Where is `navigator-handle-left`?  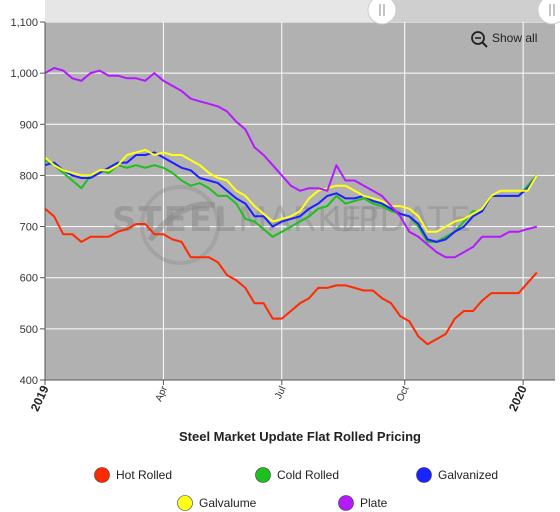 navigator-handle-left is located at coordinates (382, 12).